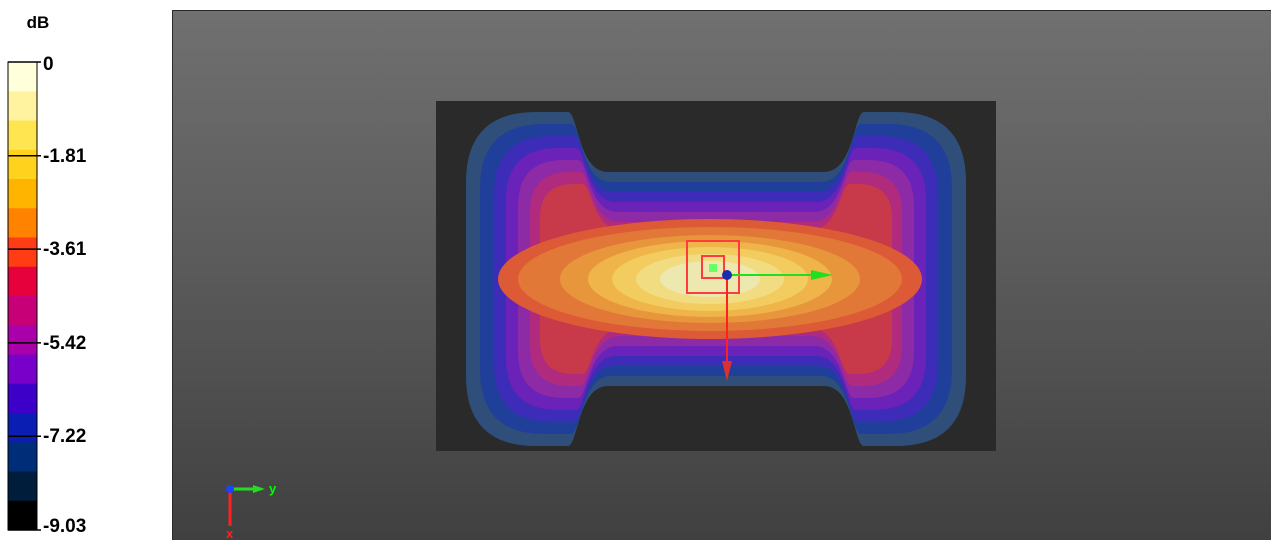  I want to click on legend-tick-label: 0, so click(48, 64).